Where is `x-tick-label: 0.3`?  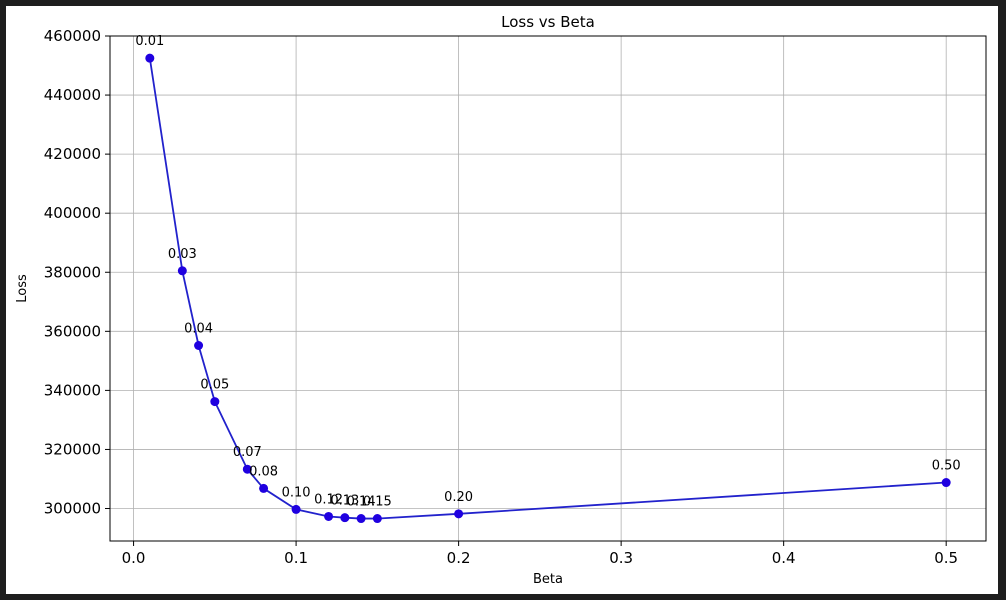
x-tick-label: 0.3 is located at coordinates (621, 558).